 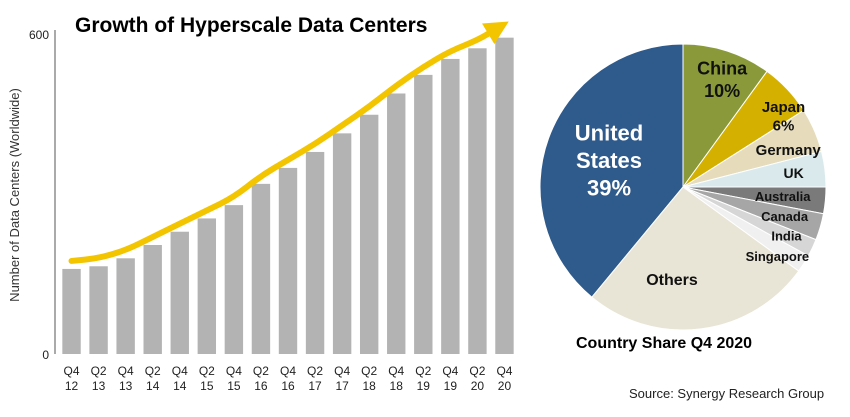 I want to click on pie-label: Canada, so click(x=785, y=216).